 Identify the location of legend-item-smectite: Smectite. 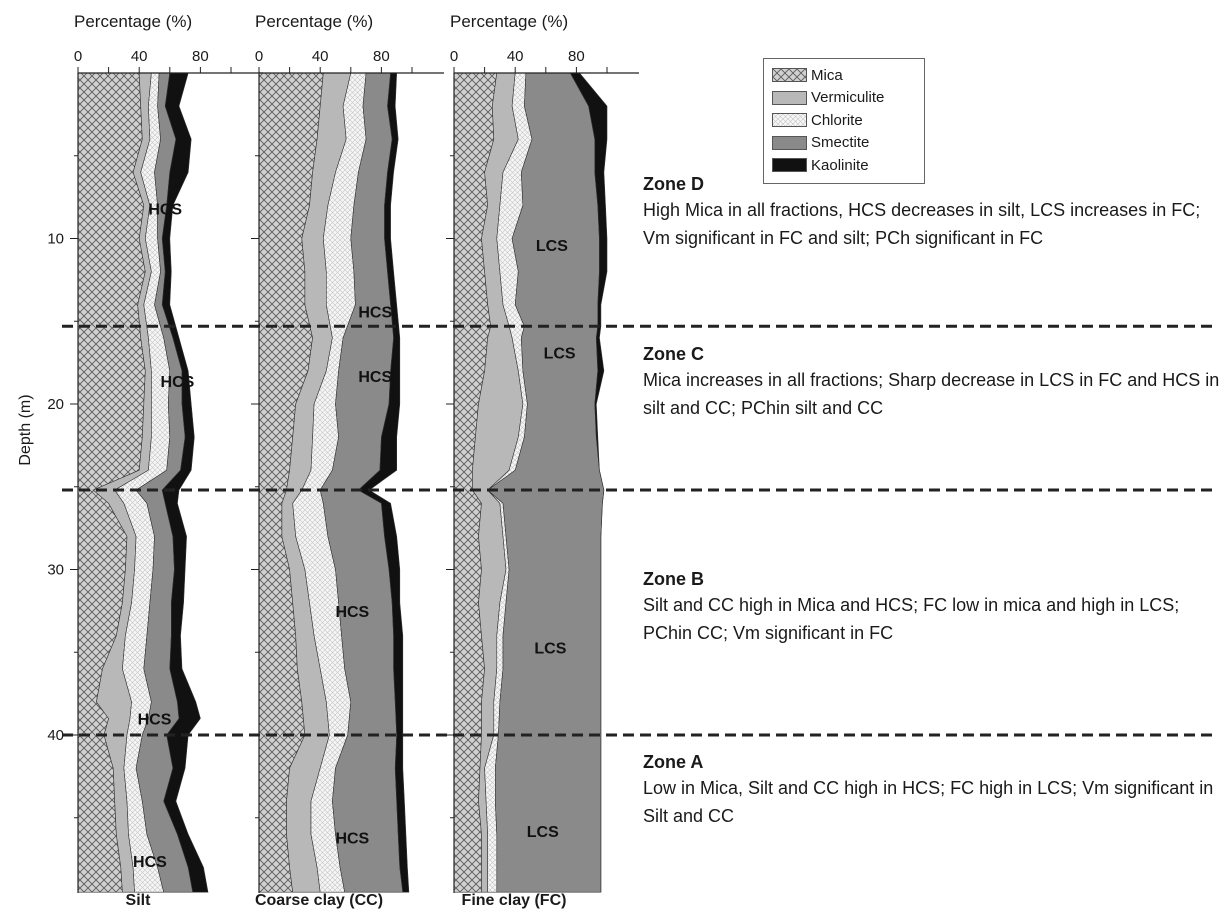
(844, 143).